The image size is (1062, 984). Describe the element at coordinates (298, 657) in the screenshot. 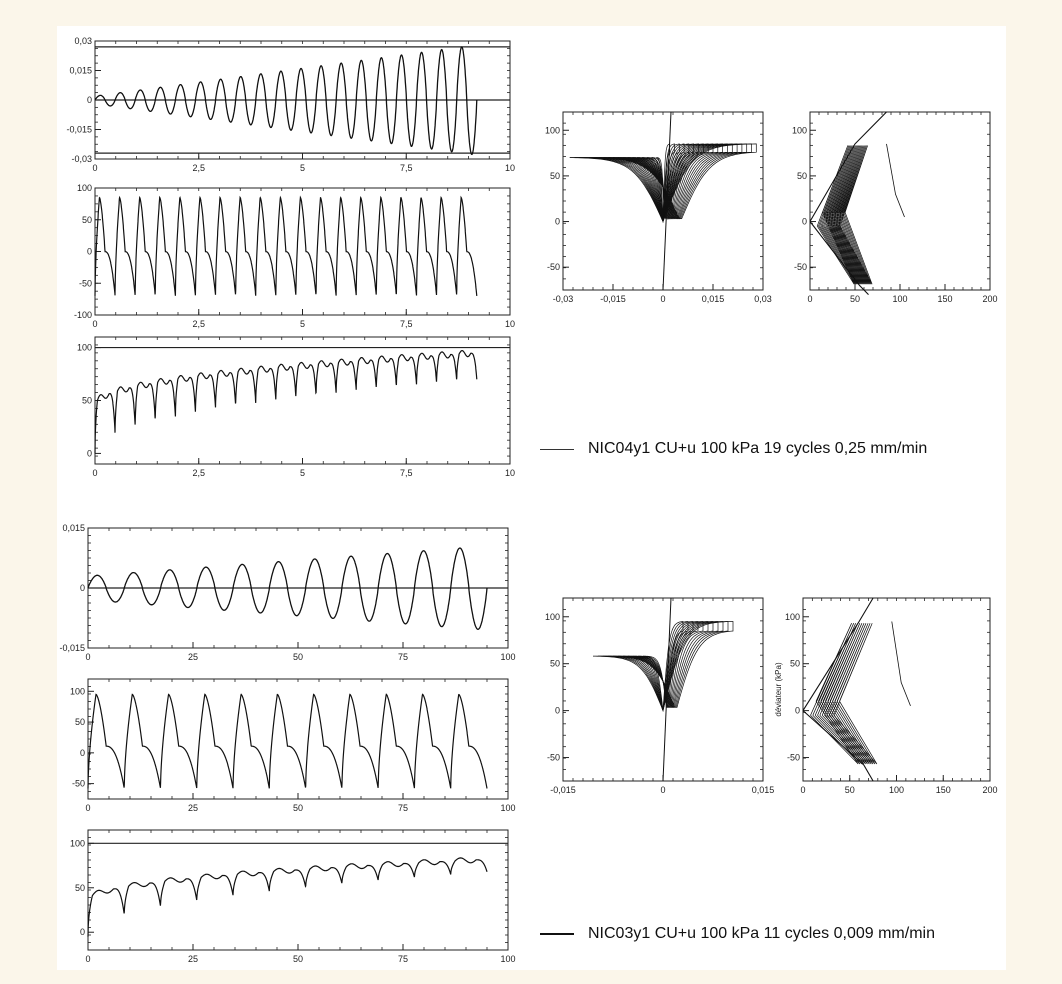

I see `x-tick-label: 50` at that location.